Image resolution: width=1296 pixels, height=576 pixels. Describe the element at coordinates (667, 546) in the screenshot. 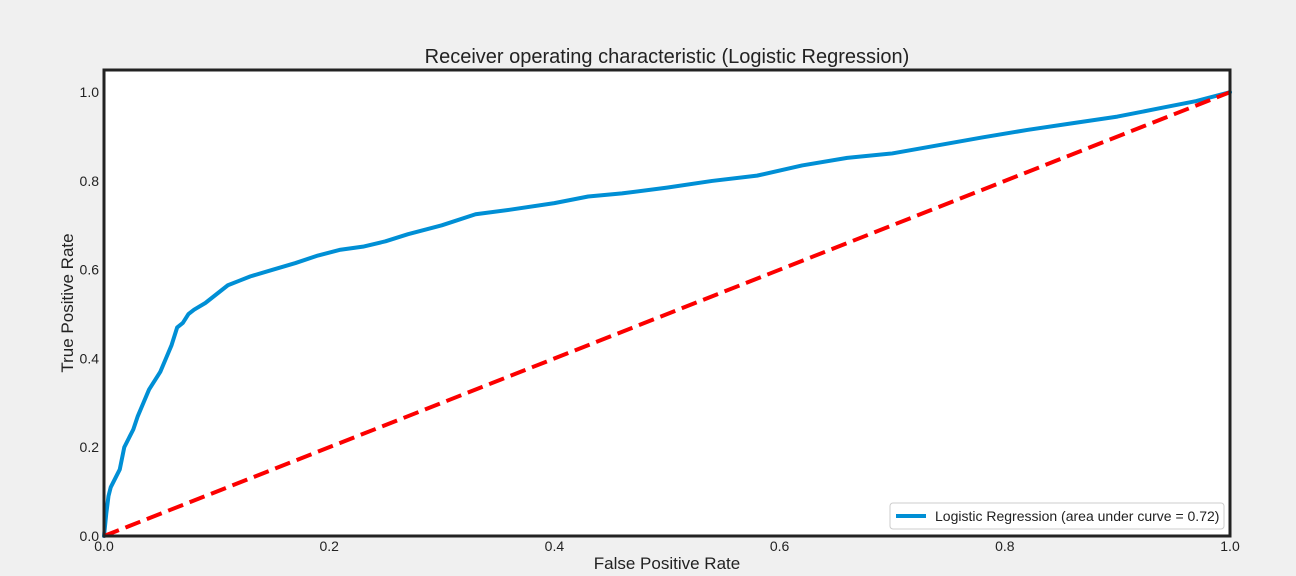

I see `x-axis-ticks: 0.0 0.2 0.4 0.6 0.8 1.0` at that location.